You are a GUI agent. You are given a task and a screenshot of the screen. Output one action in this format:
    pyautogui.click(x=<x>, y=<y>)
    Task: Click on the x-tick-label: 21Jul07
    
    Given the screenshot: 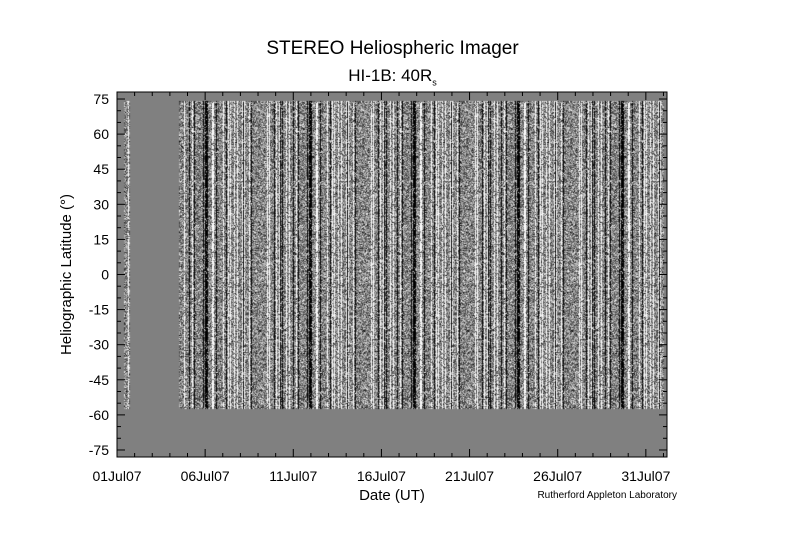 What is the action you would take?
    pyautogui.click(x=469, y=476)
    